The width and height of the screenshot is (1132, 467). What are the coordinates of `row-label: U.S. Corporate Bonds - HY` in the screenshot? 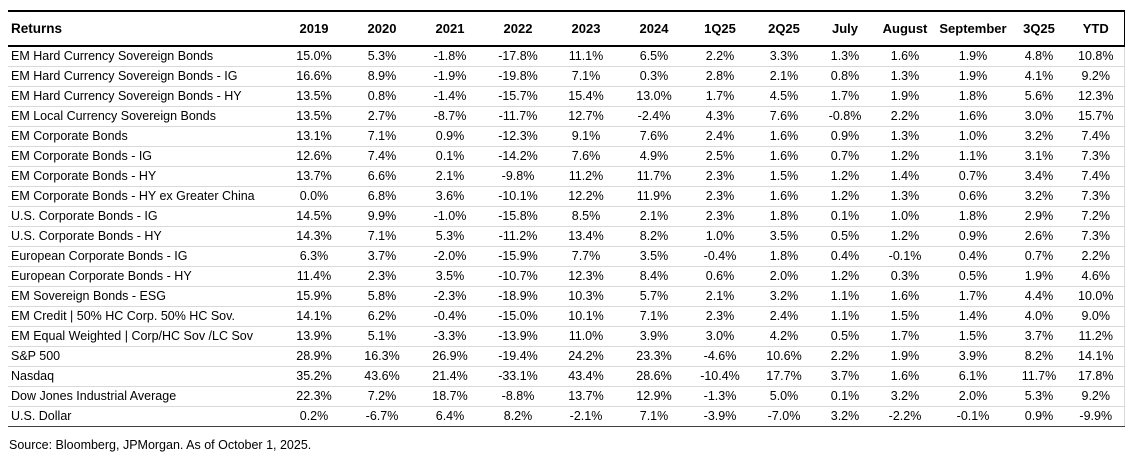 It's located at (144, 236).